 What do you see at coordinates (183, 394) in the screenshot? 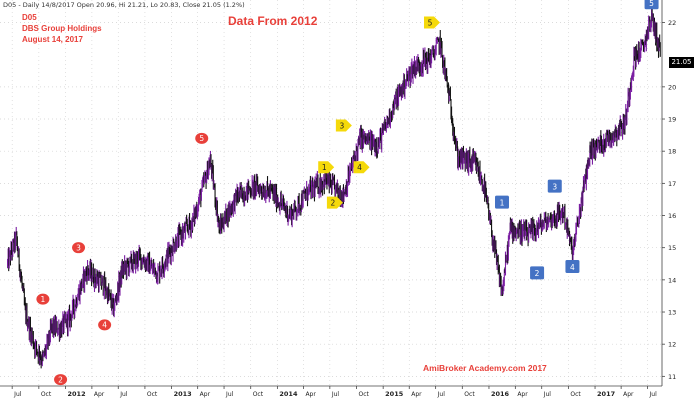
I see `x-tick-label: 2013` at bounding box center [183, 394].